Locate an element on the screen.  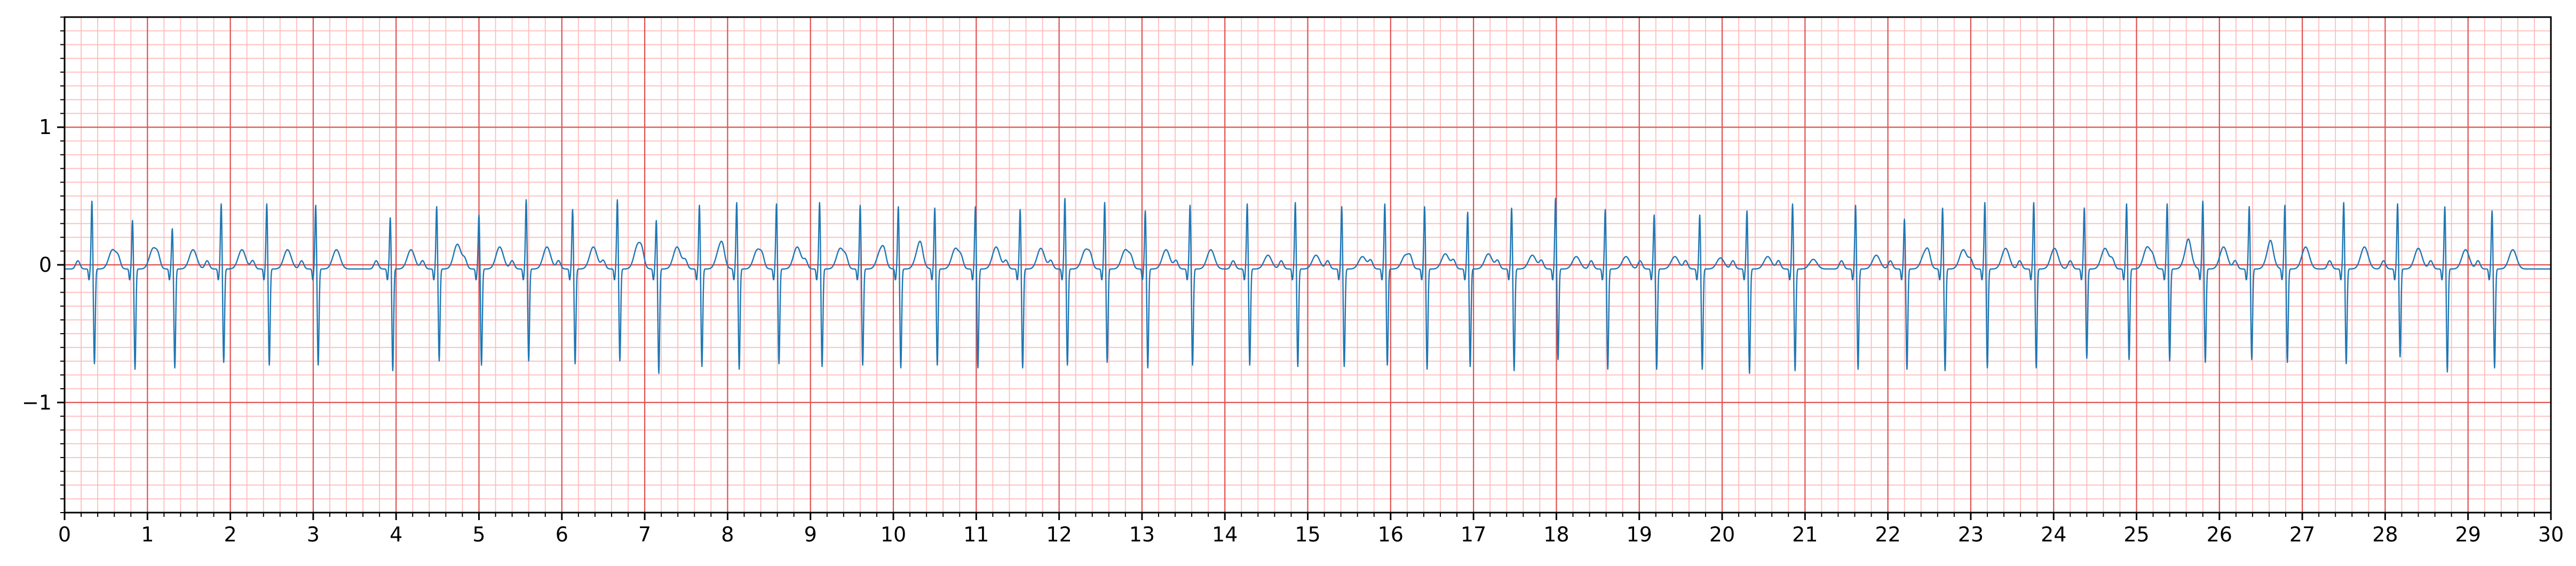
x-tick-label: 23 is located at coordinates (1971, 534).